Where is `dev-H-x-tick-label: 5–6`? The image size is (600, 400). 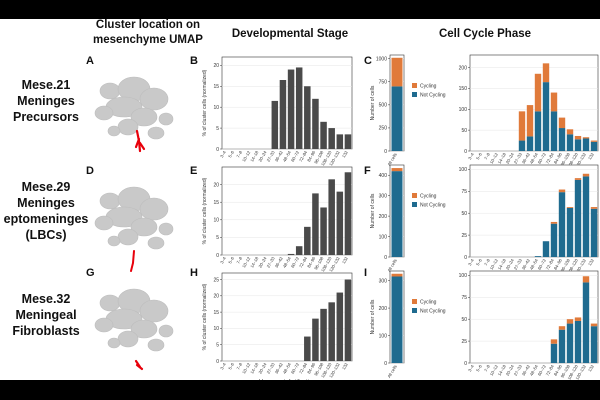 dev-H-x-tick-label: 5–6 is located at coordinates (231, 365).